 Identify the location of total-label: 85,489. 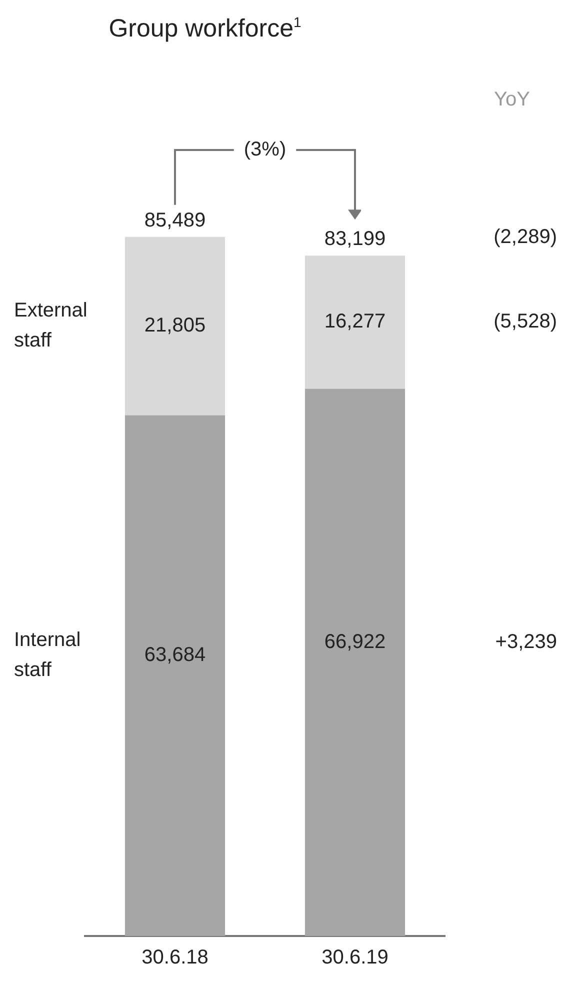
(175, 220).